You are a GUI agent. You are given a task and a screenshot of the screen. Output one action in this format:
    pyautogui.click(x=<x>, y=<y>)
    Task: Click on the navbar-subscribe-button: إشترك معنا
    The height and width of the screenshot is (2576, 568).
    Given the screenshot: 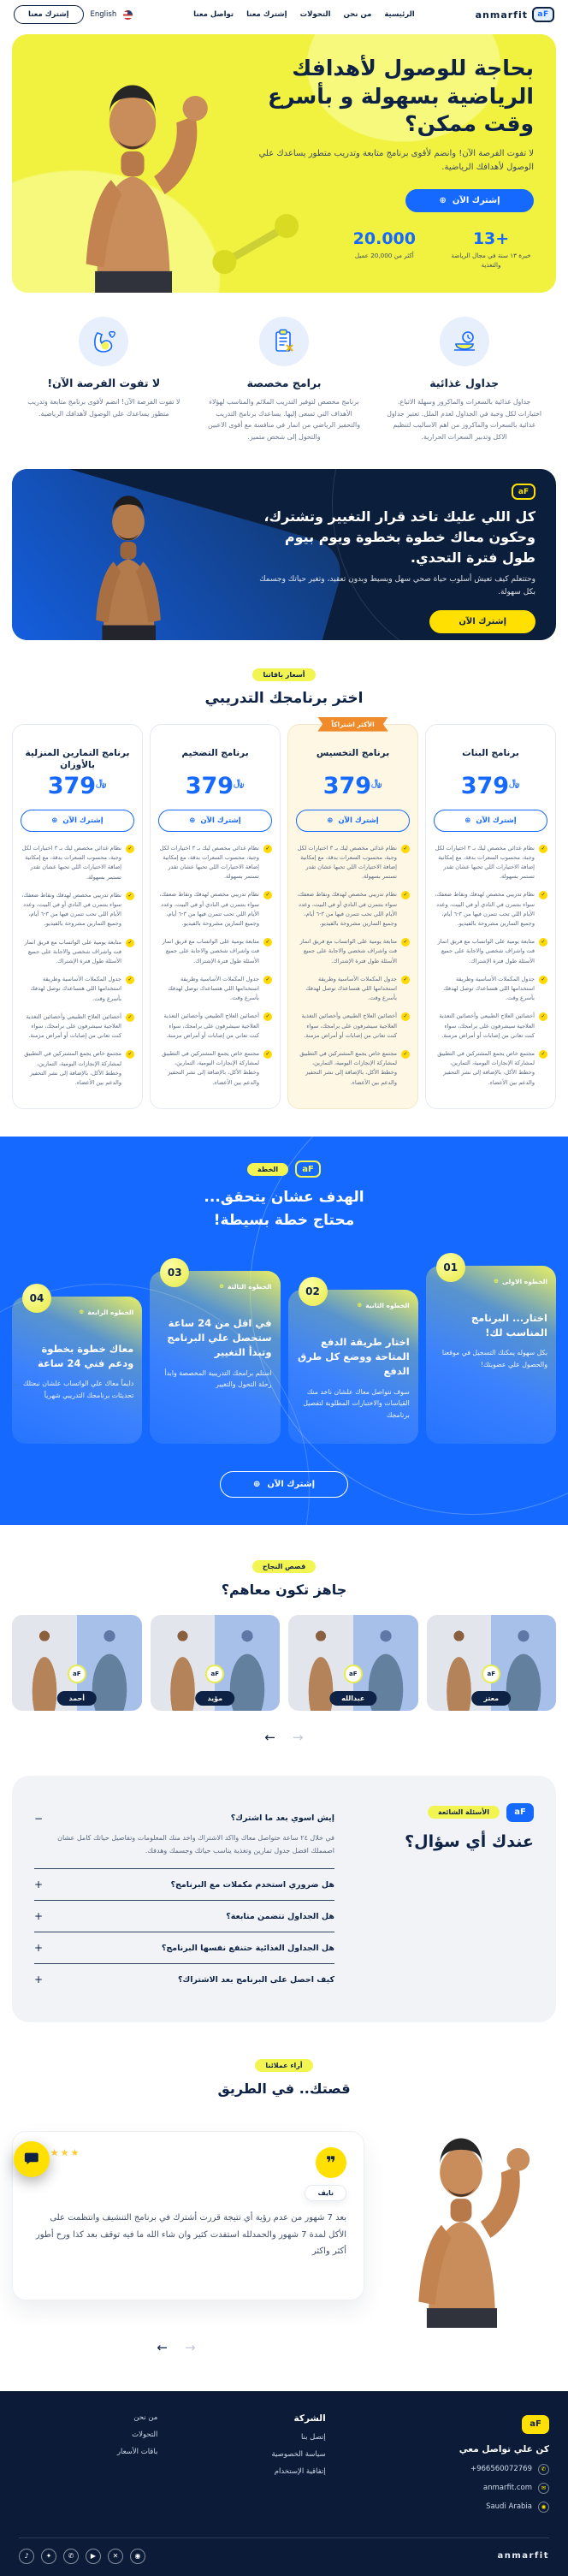 What is the action you would take?
    pyautogui.click(x=49, y=14)
    